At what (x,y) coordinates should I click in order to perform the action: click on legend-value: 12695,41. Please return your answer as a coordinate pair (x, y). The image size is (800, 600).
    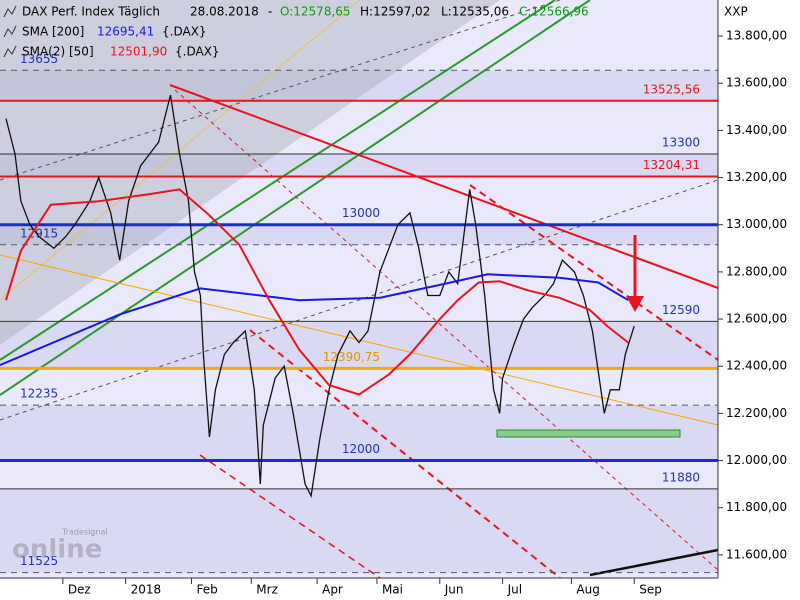
    Looking at the image, I should click on (125, 32).